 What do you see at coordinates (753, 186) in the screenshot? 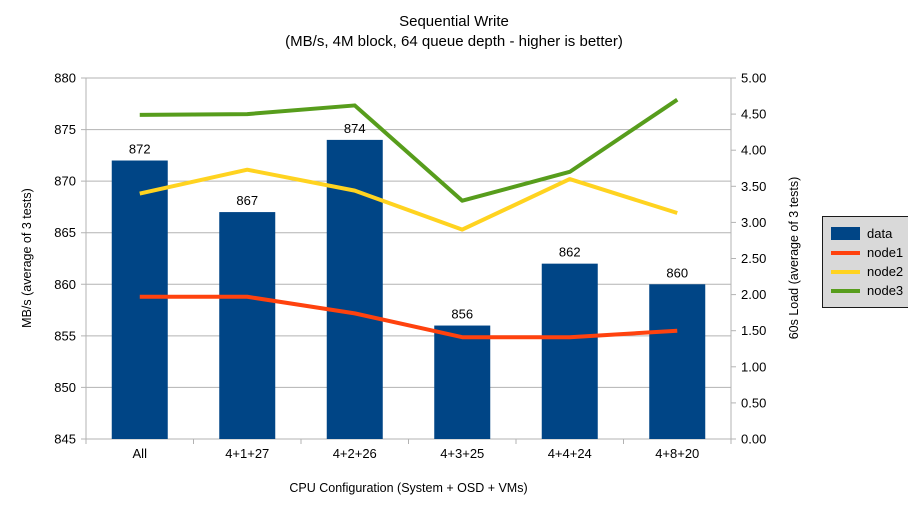
I see `y-right-tick-label: 3.50` at bounding box center [753, 186].